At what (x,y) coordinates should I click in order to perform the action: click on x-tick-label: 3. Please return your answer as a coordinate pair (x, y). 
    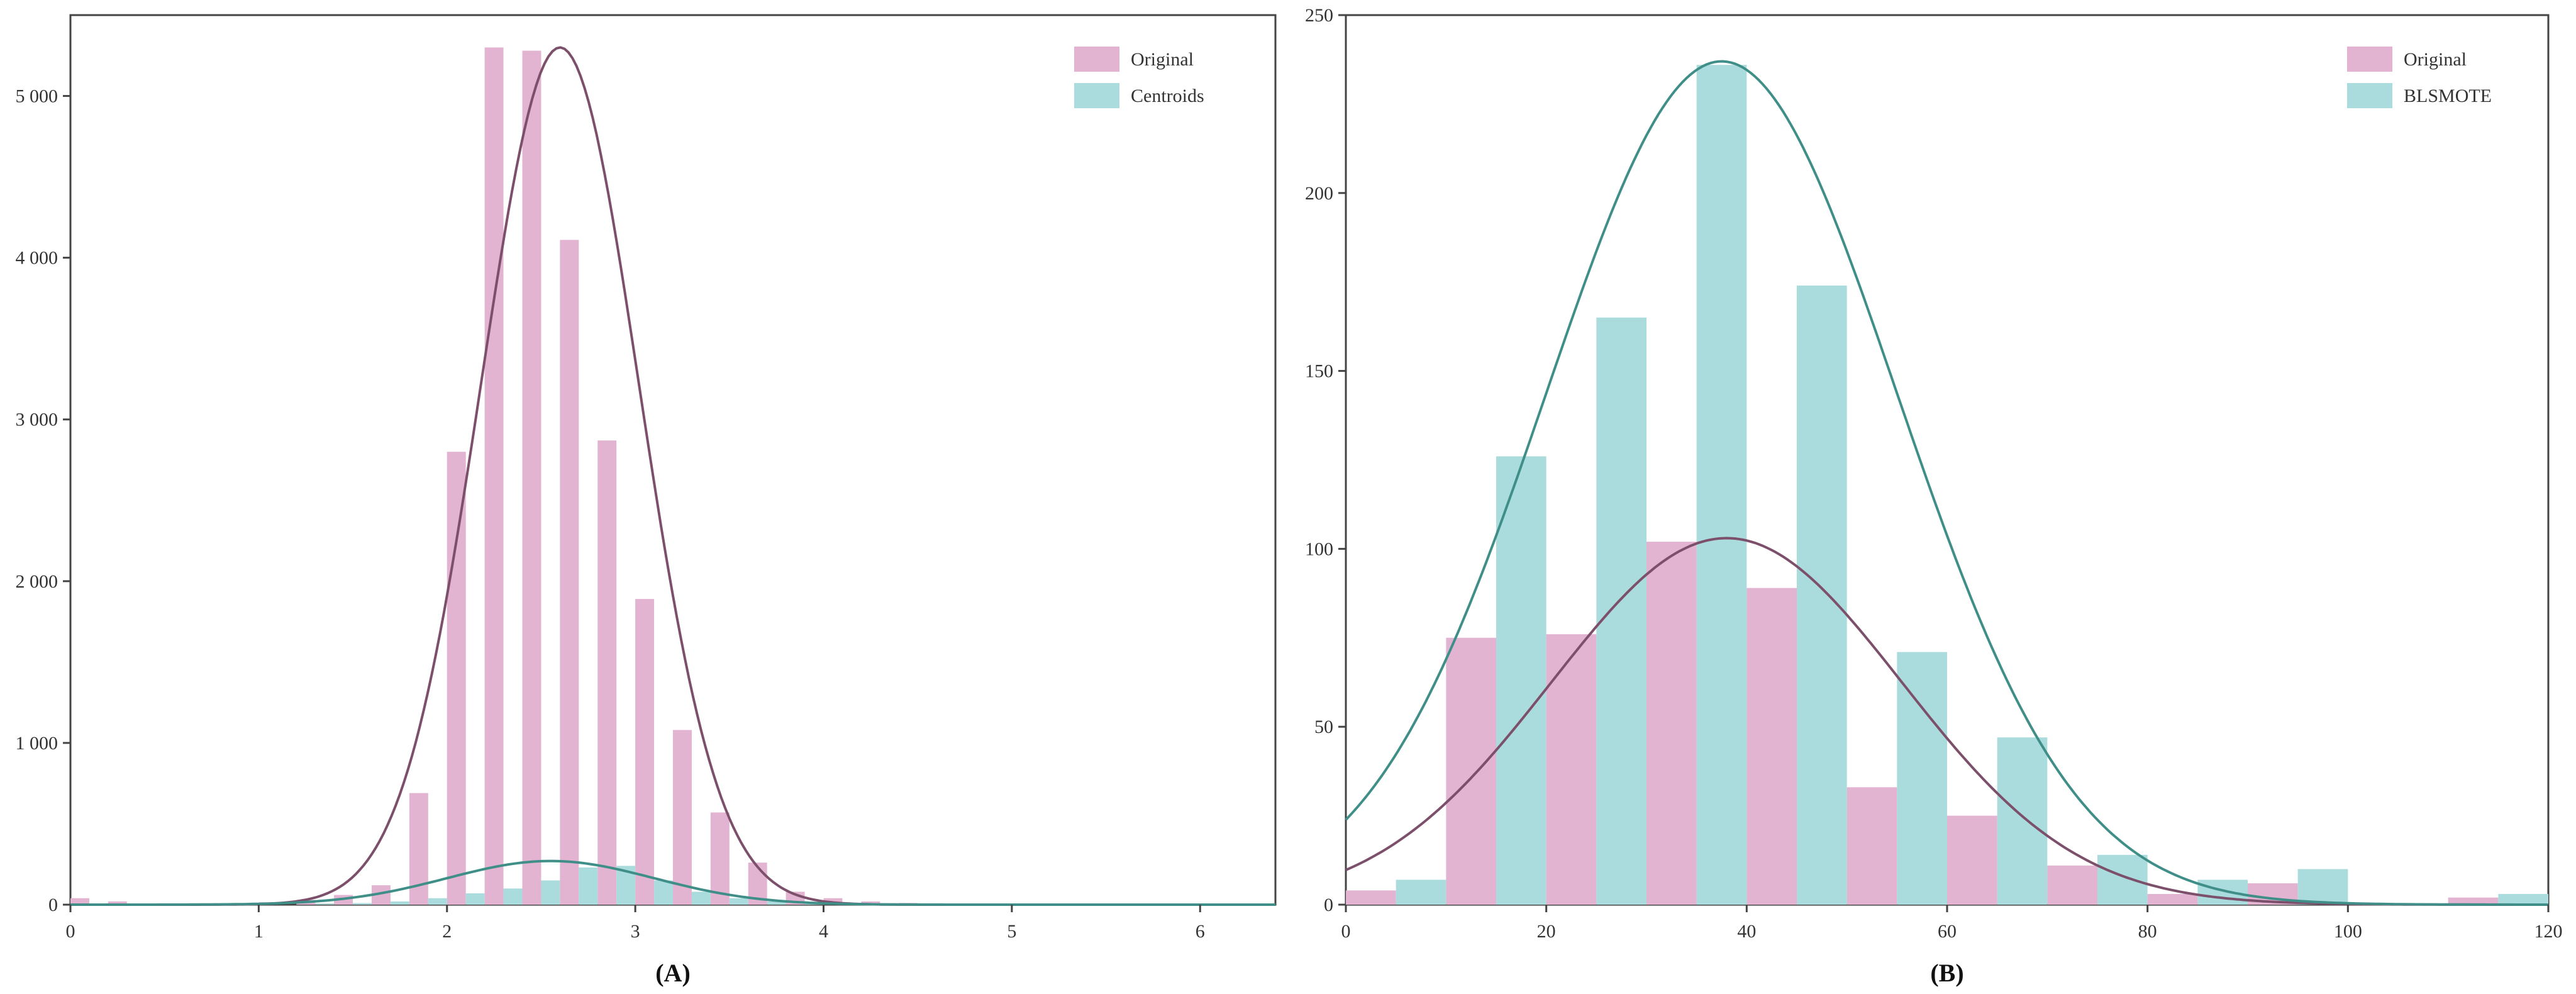
    Looking at the image, I should click on (635, 931).